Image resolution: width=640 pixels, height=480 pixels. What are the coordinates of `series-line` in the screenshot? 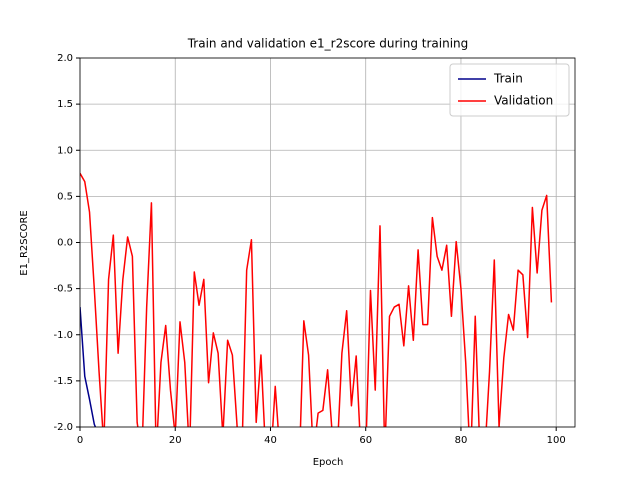 It's located at (88, 367).